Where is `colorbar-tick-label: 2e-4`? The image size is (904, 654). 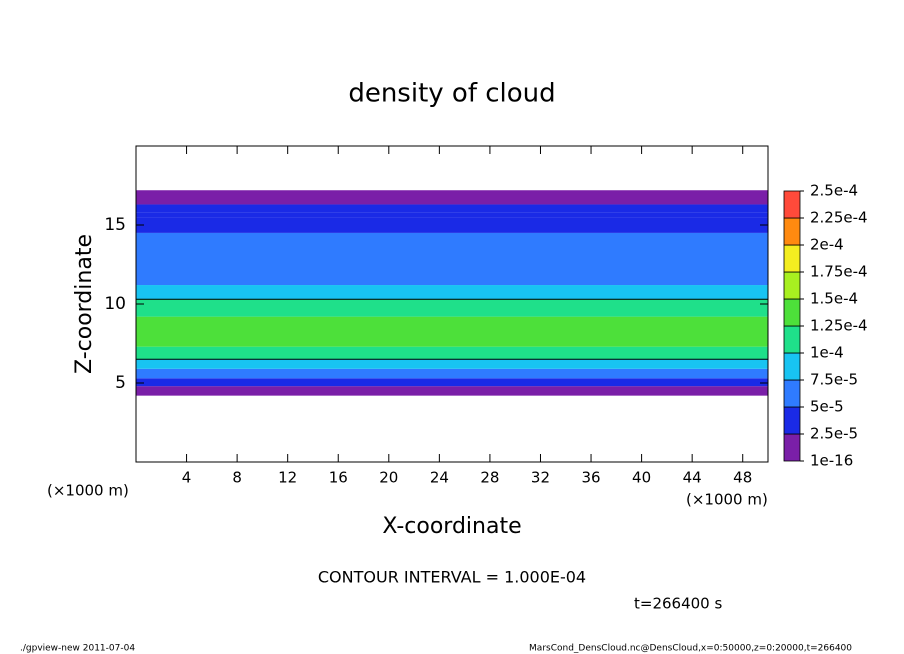
colorbar-tick-label: 2e-4 is located at coordinates (827, 245).